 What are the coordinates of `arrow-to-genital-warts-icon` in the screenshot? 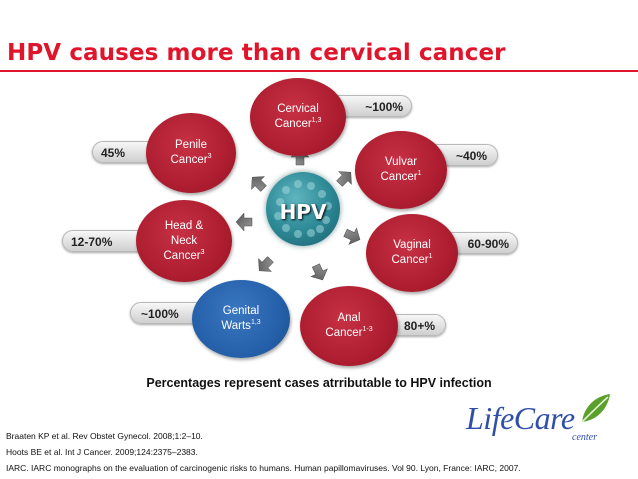 It's located at (266, 264).